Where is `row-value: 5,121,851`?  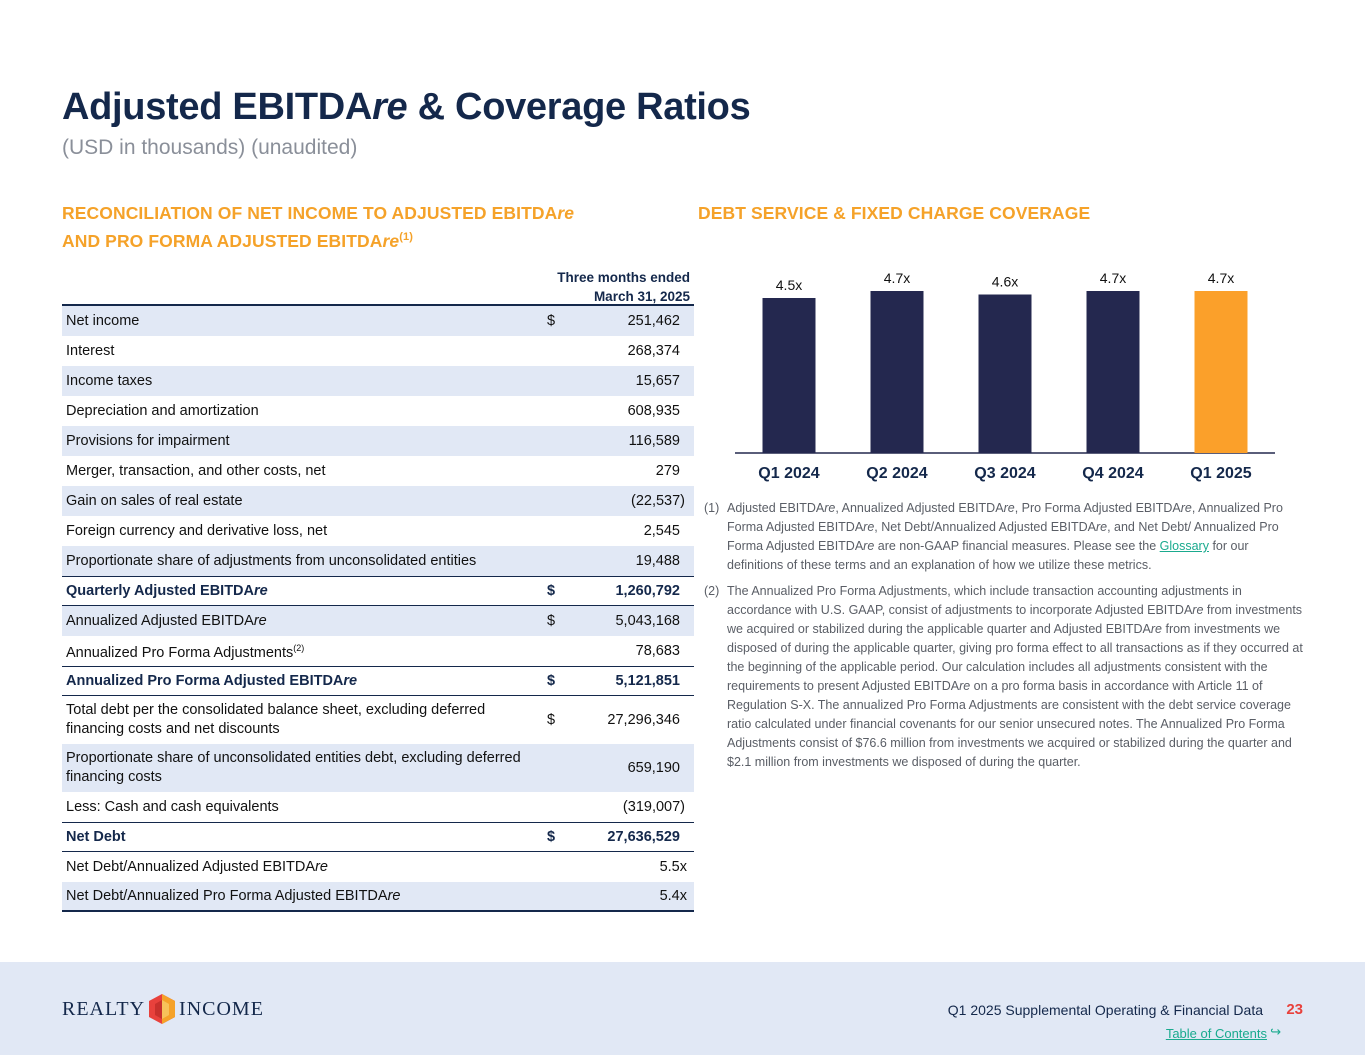 row-value: 5,121,851 is located at coordinates (647, 681).